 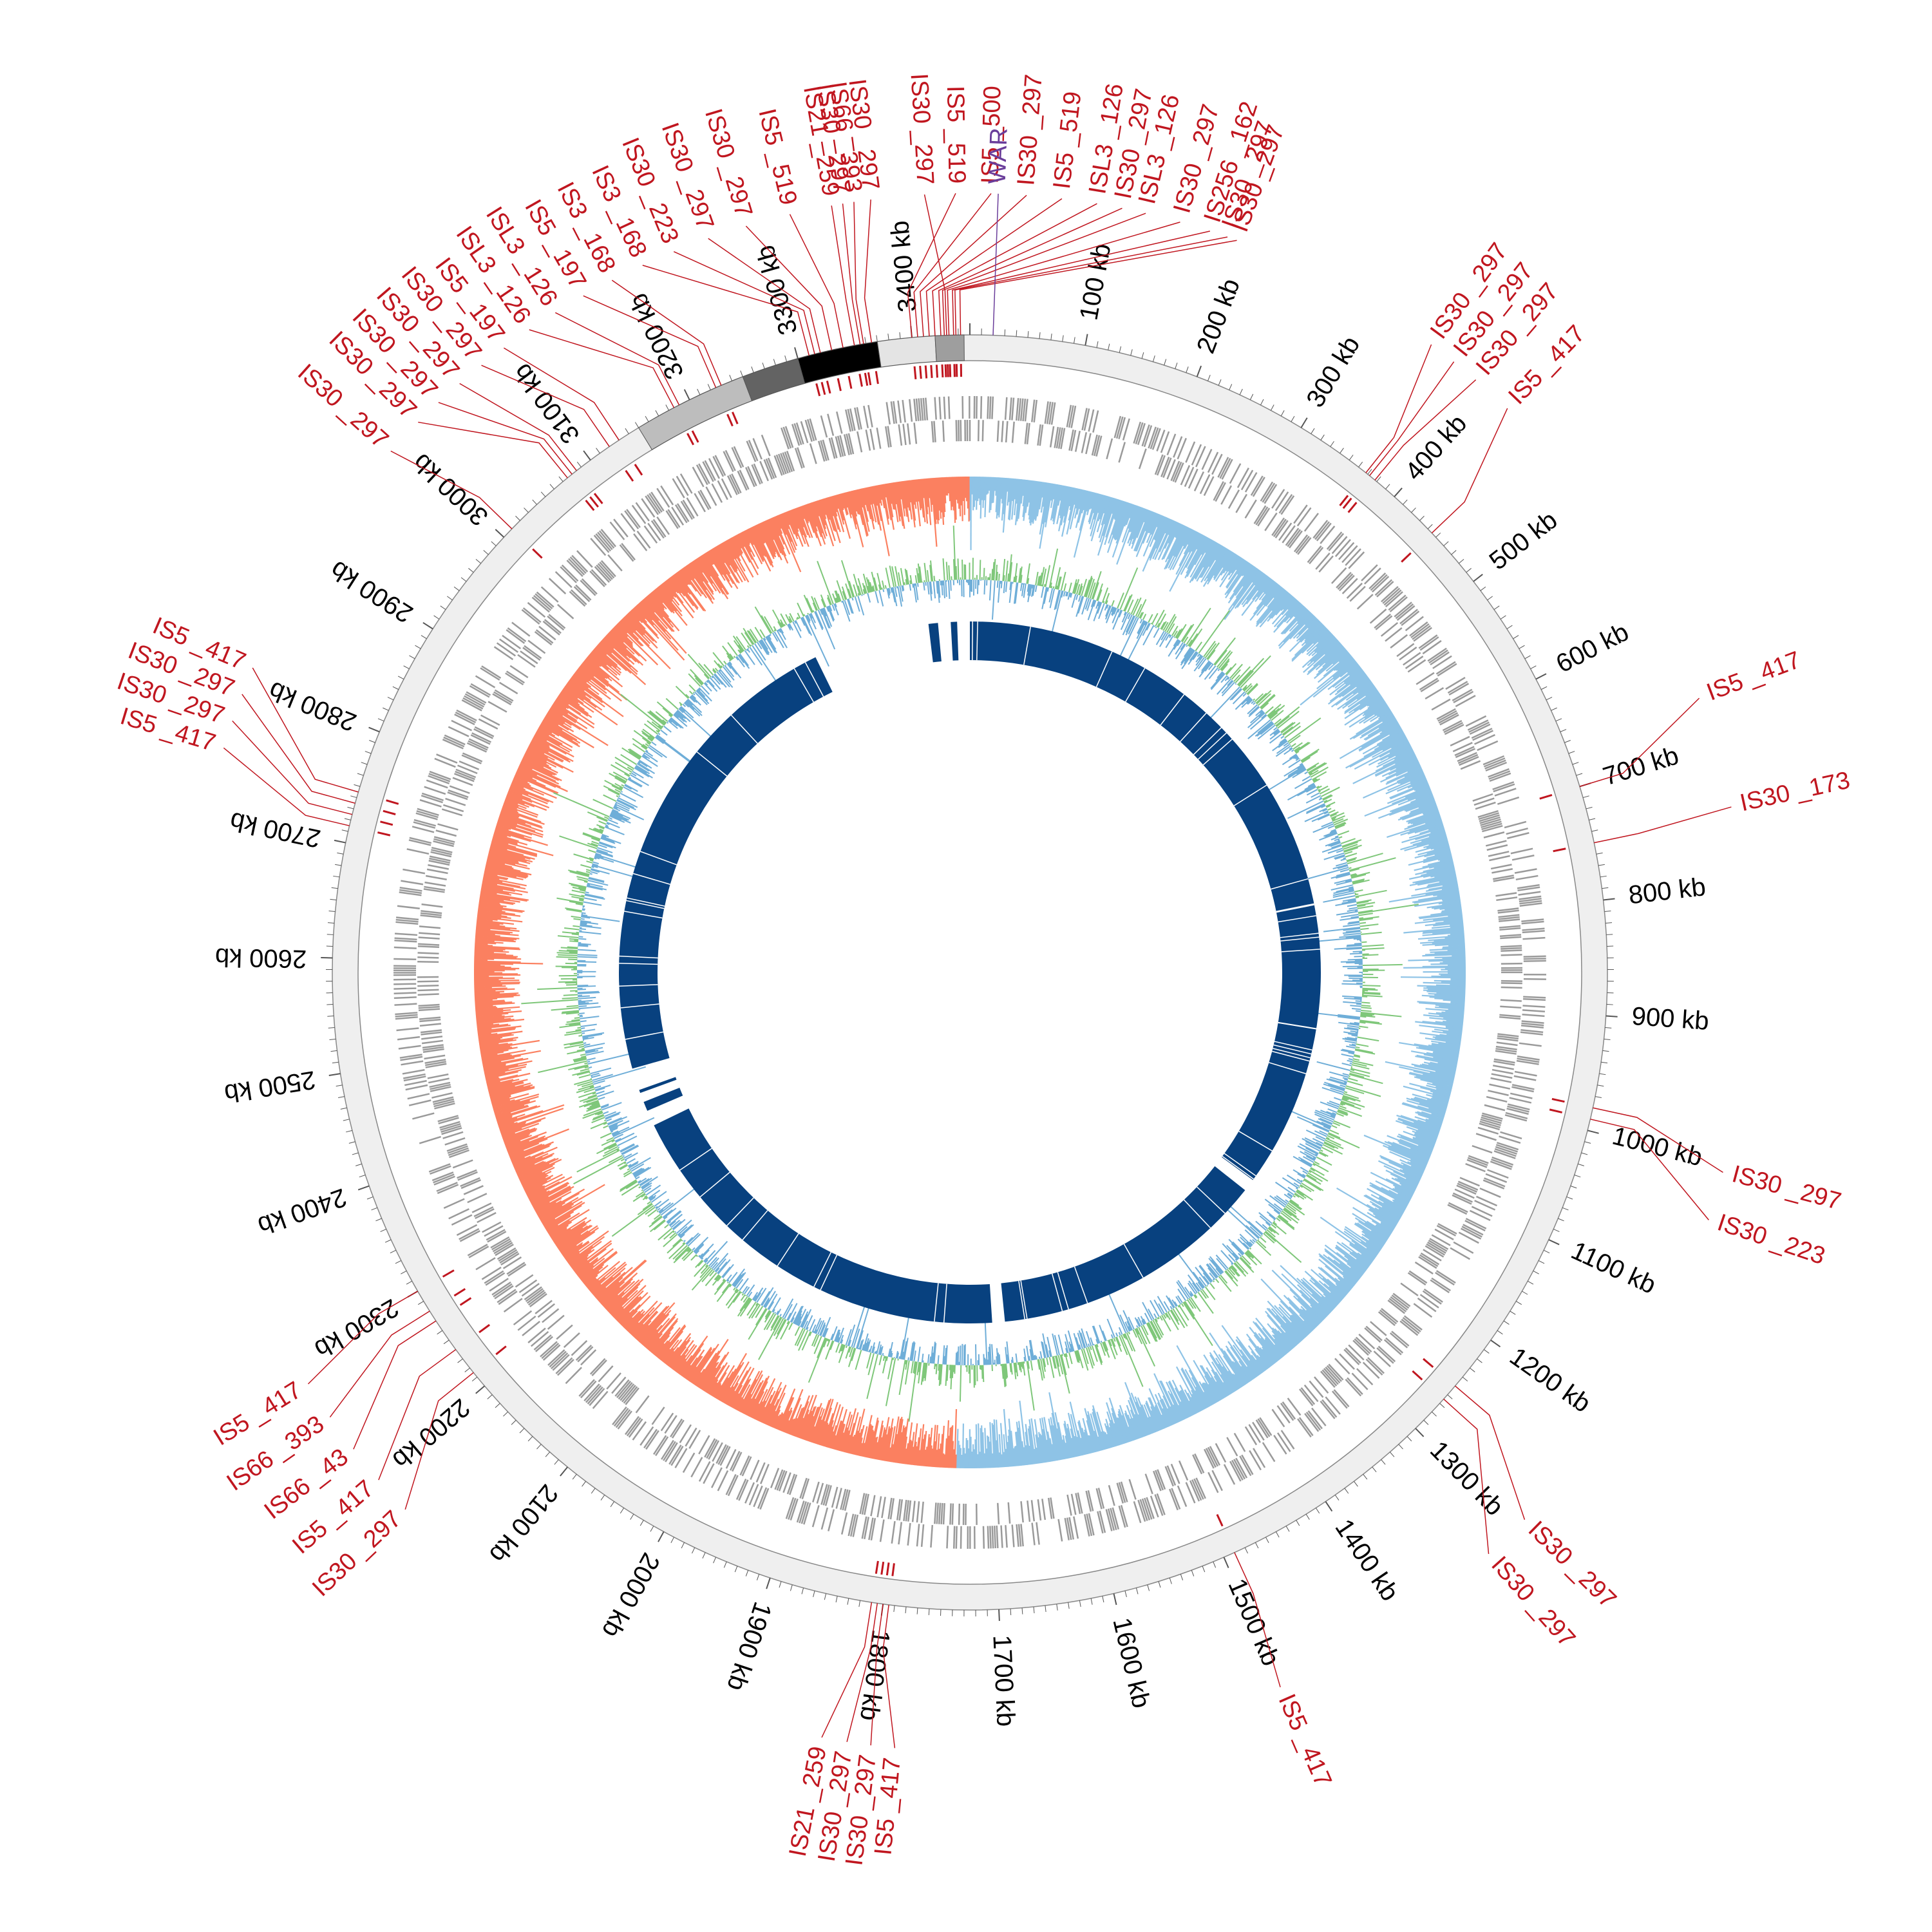 I want to click on tick-label: 1700 kb, so click(x=1003, y=1680).